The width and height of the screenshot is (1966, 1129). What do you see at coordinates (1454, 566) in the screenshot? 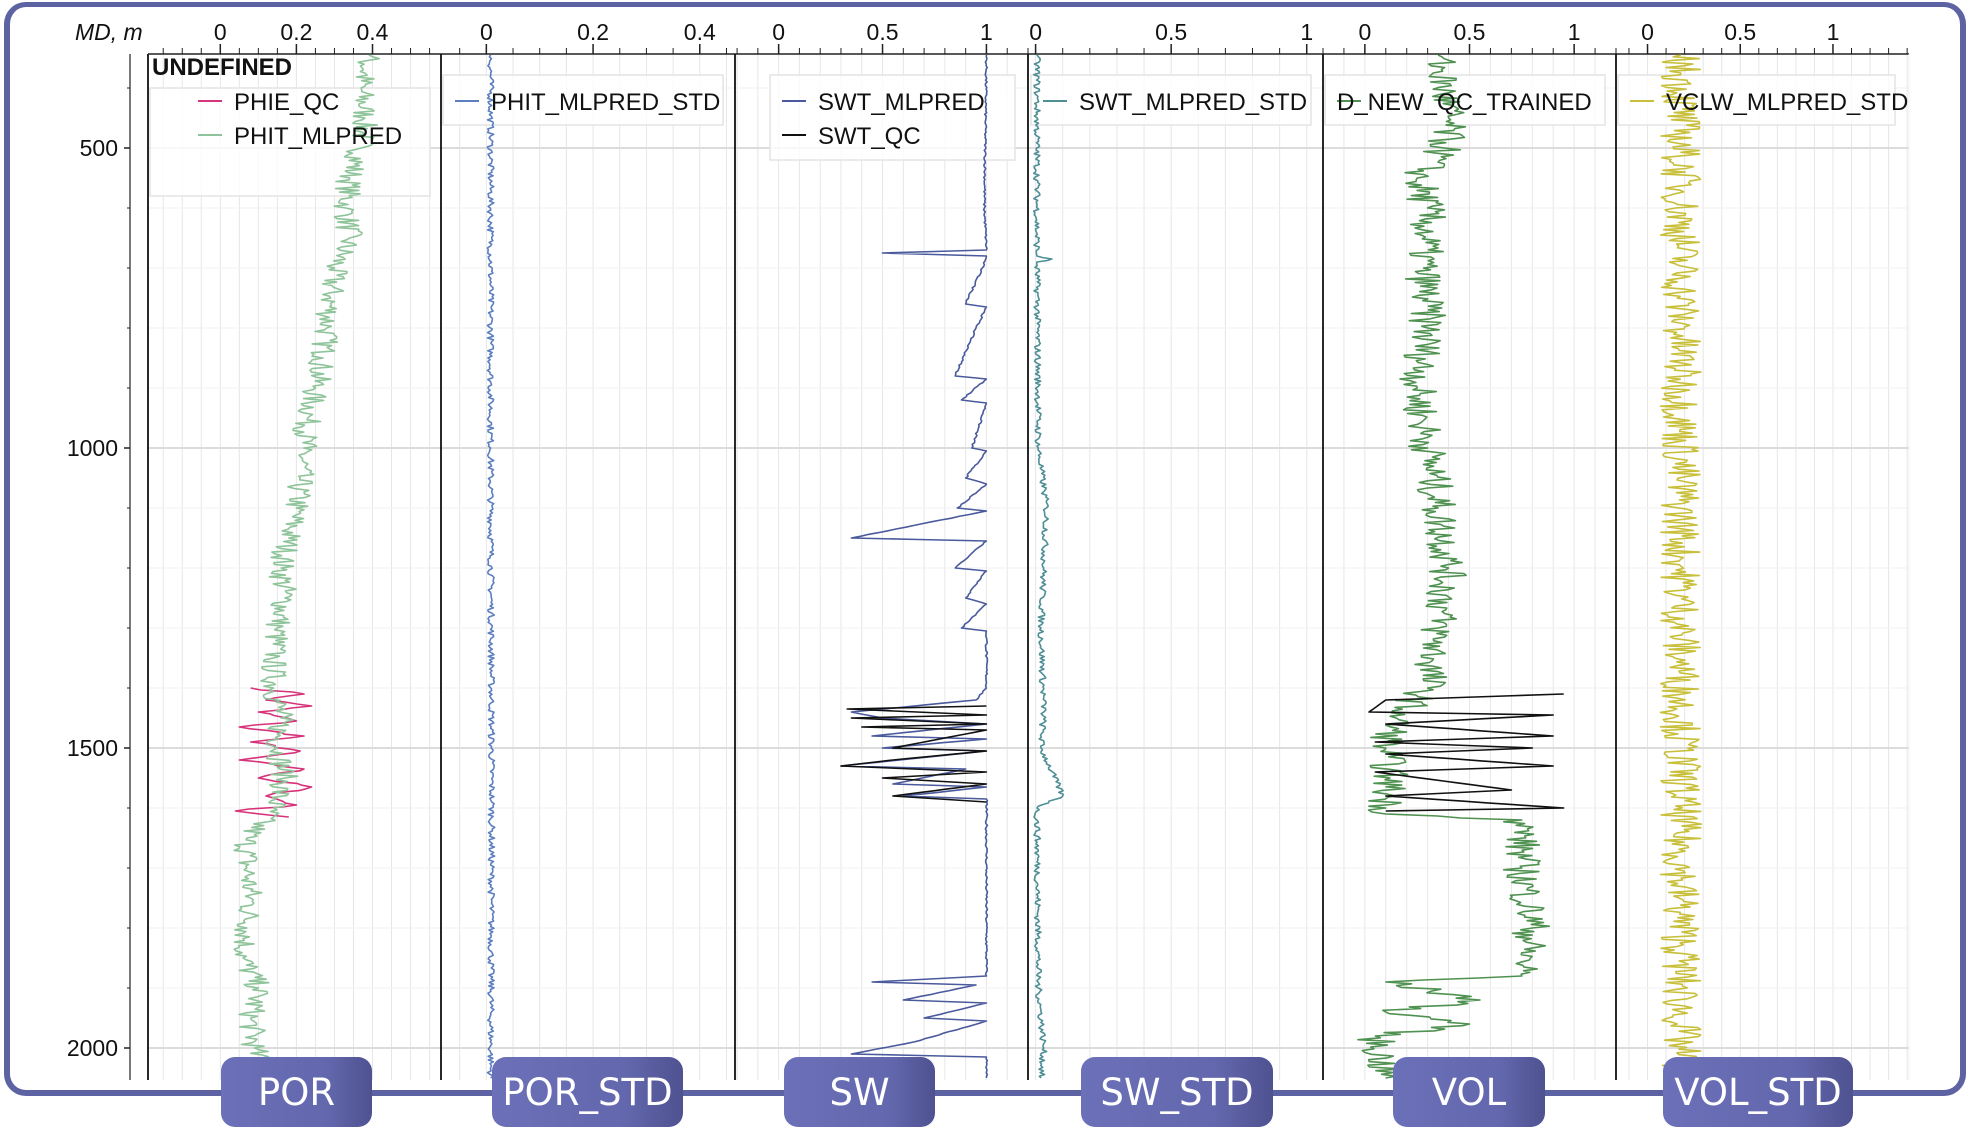
I see `curve-d-new-qc-trained` at bounding box center [1454, 566].